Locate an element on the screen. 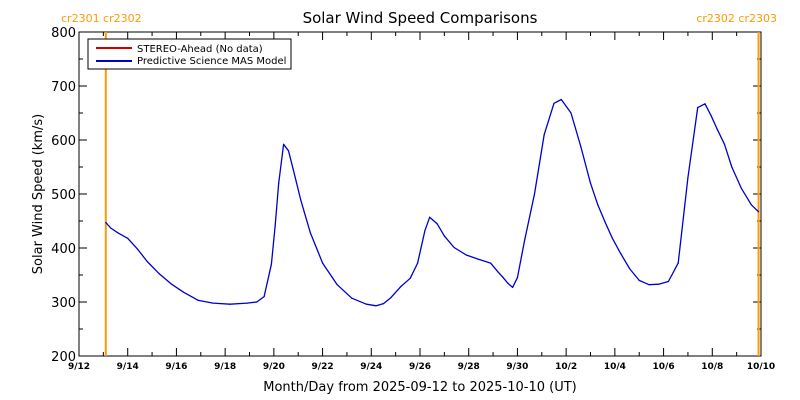 Image resolution: width=800 pixels, height=400 pixels. x-tick-label: 9/18 is located at coordinates (225, 367).